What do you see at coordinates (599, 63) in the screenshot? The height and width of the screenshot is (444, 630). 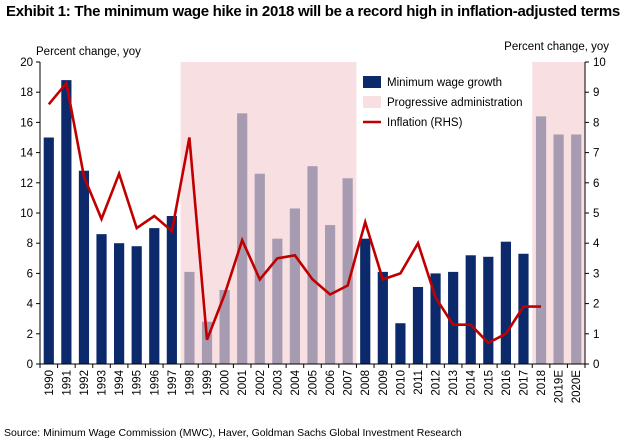 I see `right-tick-label: 10` at bounding box center [599, 63].